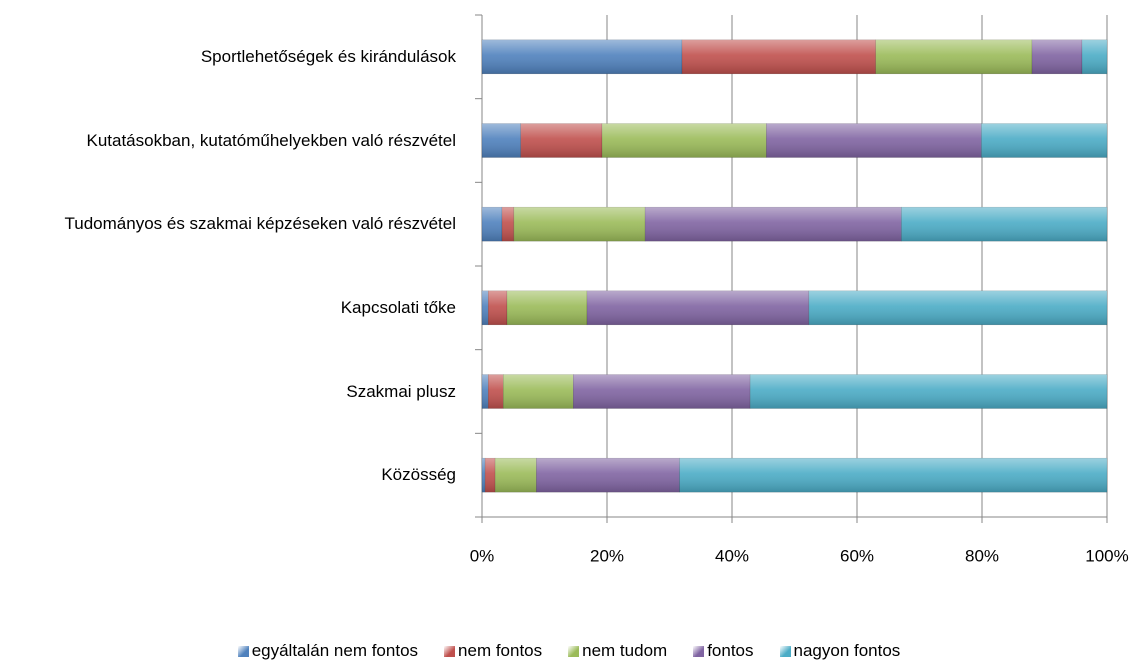  Describe the element at coordinates (625, 650) in the screenshot. I see `legend-label: nem tudom` at that location.